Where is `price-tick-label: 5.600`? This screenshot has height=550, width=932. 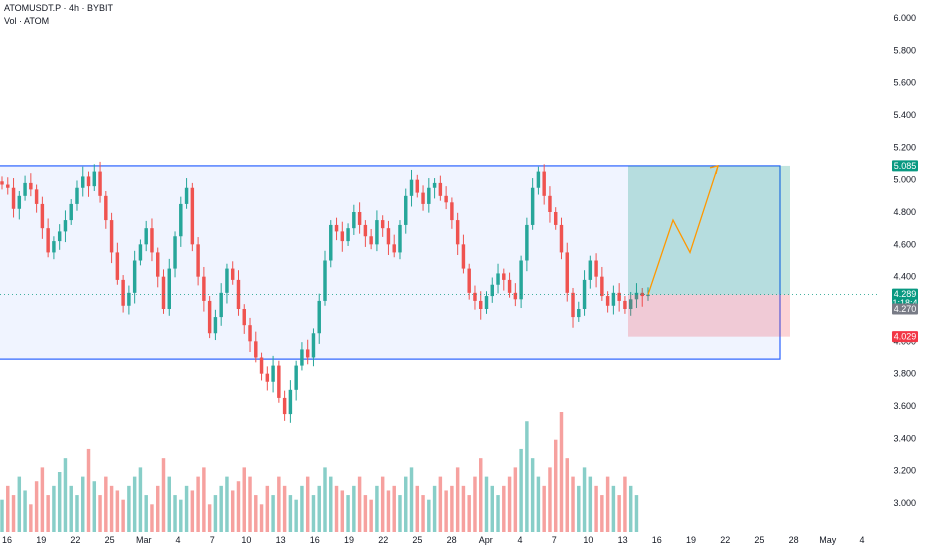 price-tick-label: 5.600 is located at coordinates (904, 83).